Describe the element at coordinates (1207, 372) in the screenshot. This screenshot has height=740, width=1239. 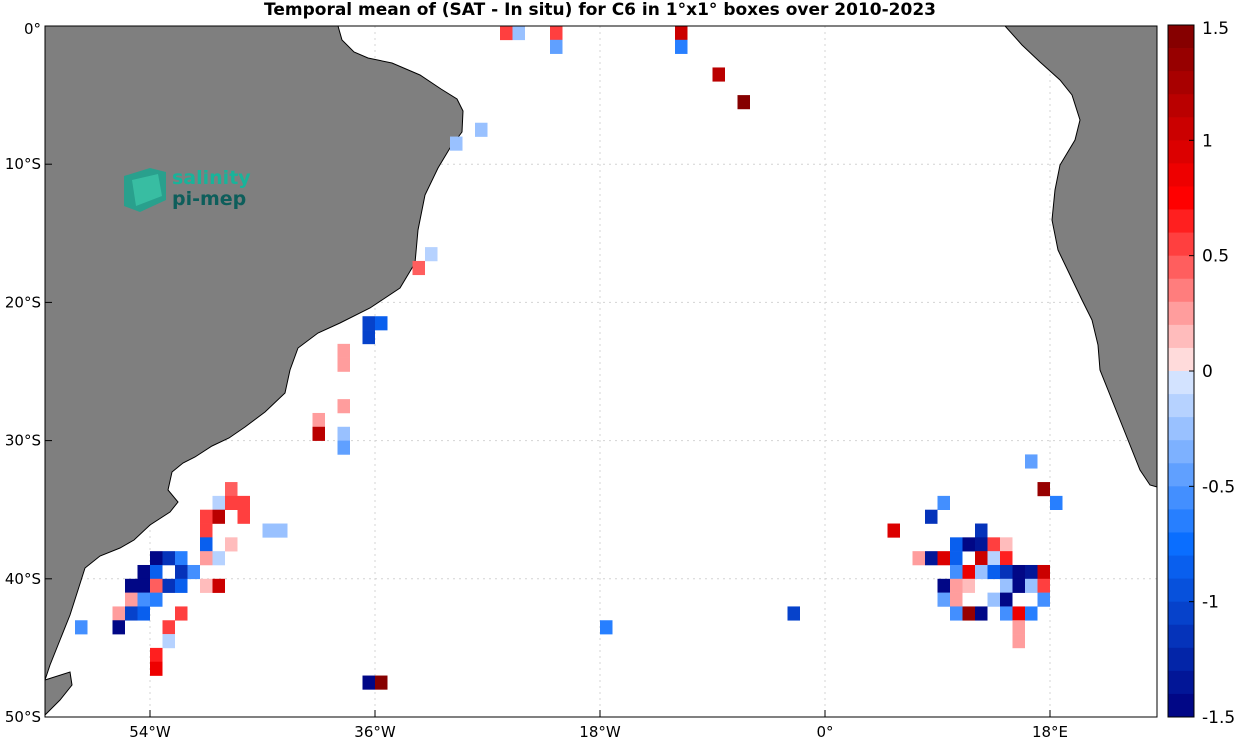
I see `colorbar-tick-label: 0` at that location.